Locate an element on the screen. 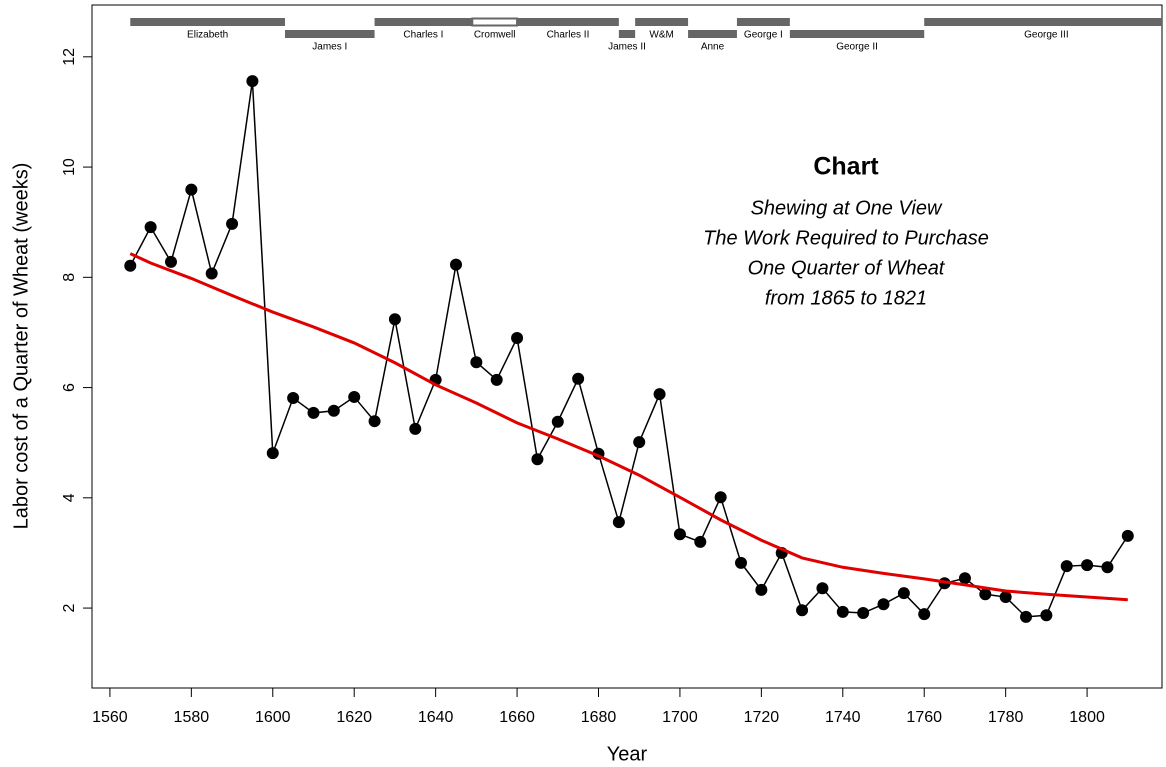  x-tick-label: 1660 is located at coordinates (517, 717).